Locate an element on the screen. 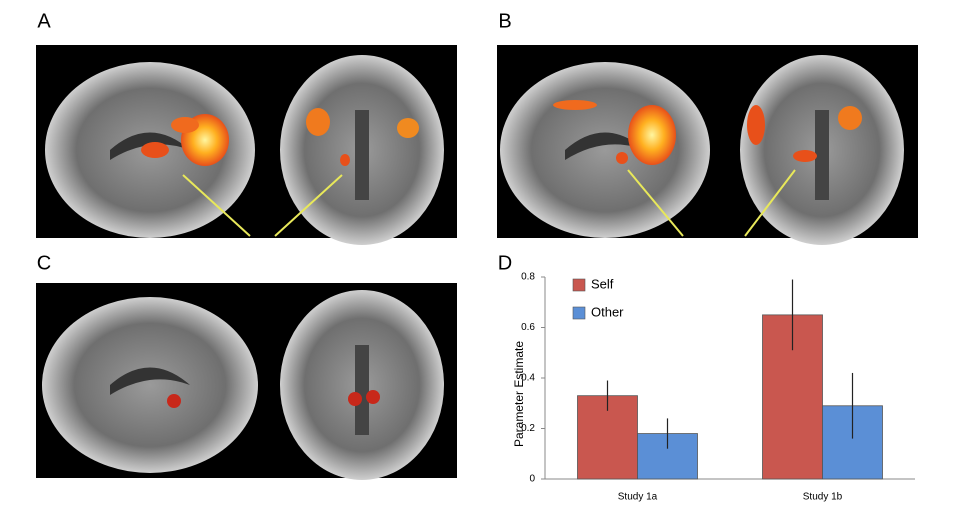  legend-label: Self is located at coordinates (602, 283).